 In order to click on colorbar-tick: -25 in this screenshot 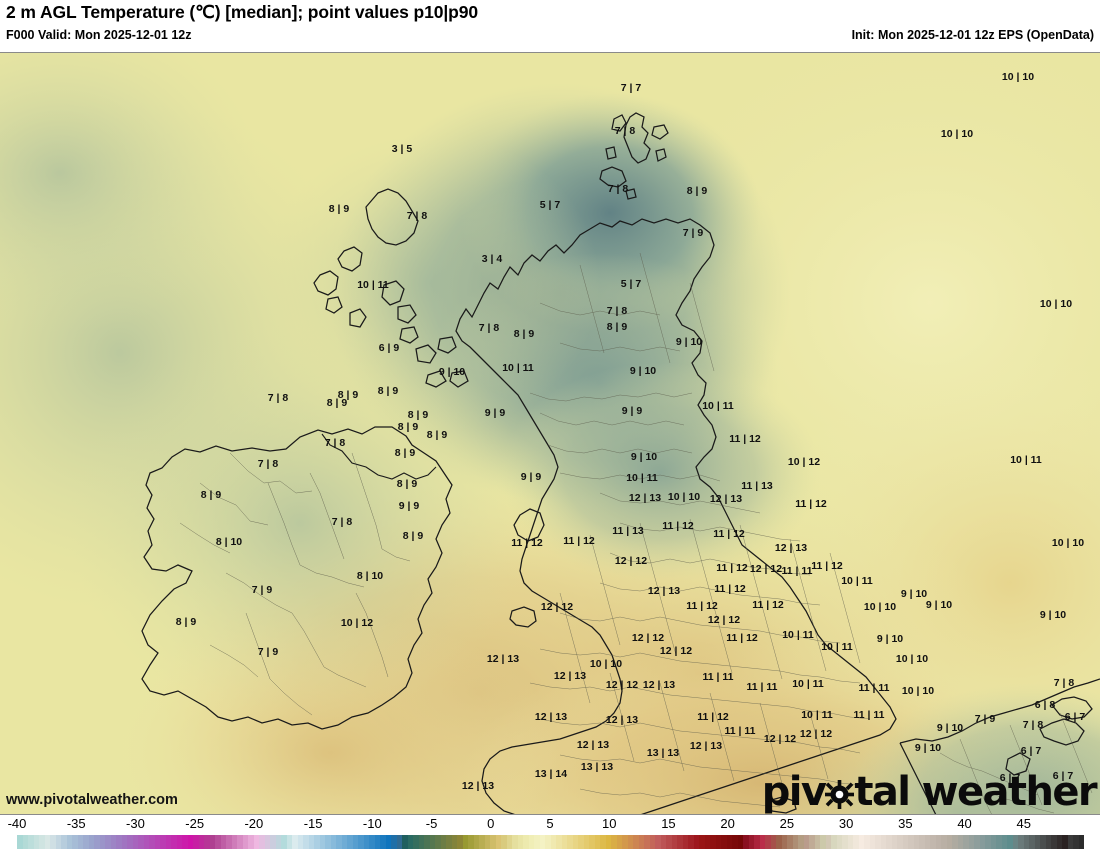, I will do `click(195, 823)`.